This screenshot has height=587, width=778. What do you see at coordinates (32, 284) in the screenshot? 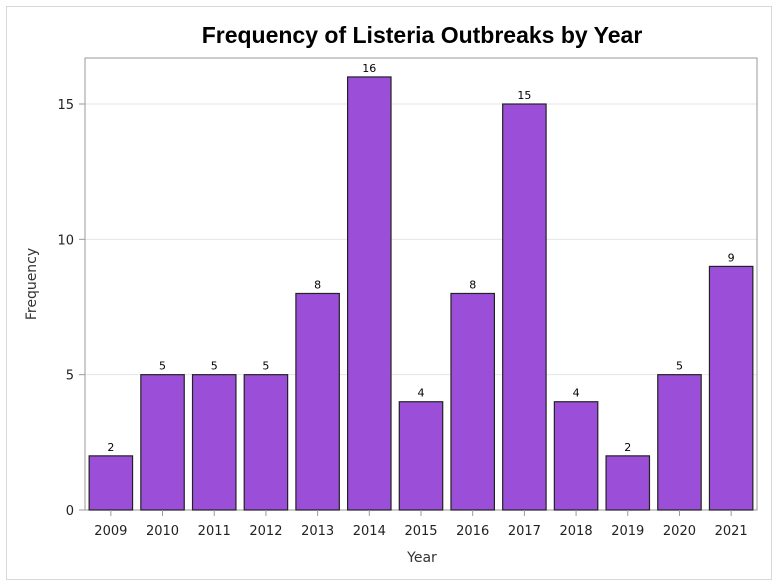
I see `y-axis-label: Frequency` at bounding box center [32, 284].